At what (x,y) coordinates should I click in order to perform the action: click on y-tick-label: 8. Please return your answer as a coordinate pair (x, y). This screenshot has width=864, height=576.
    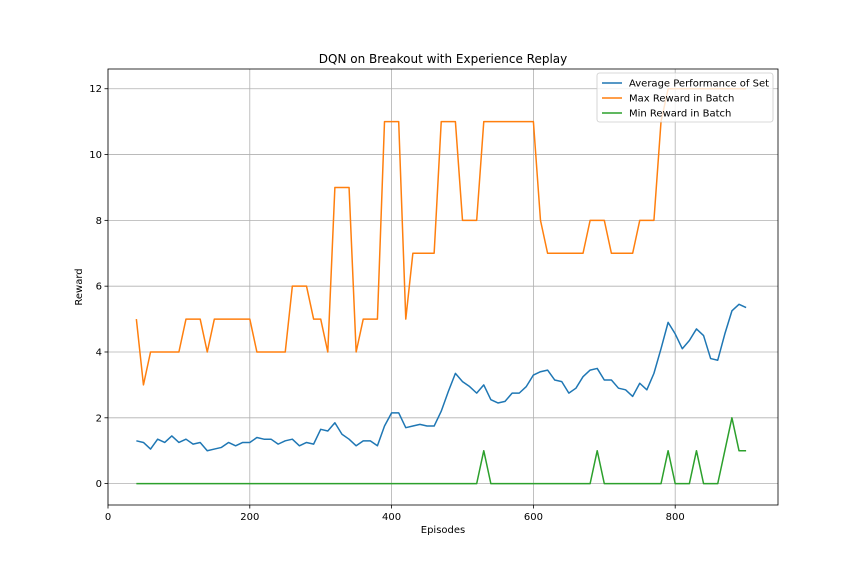
    Looking at the image, I should click on (99, 221).